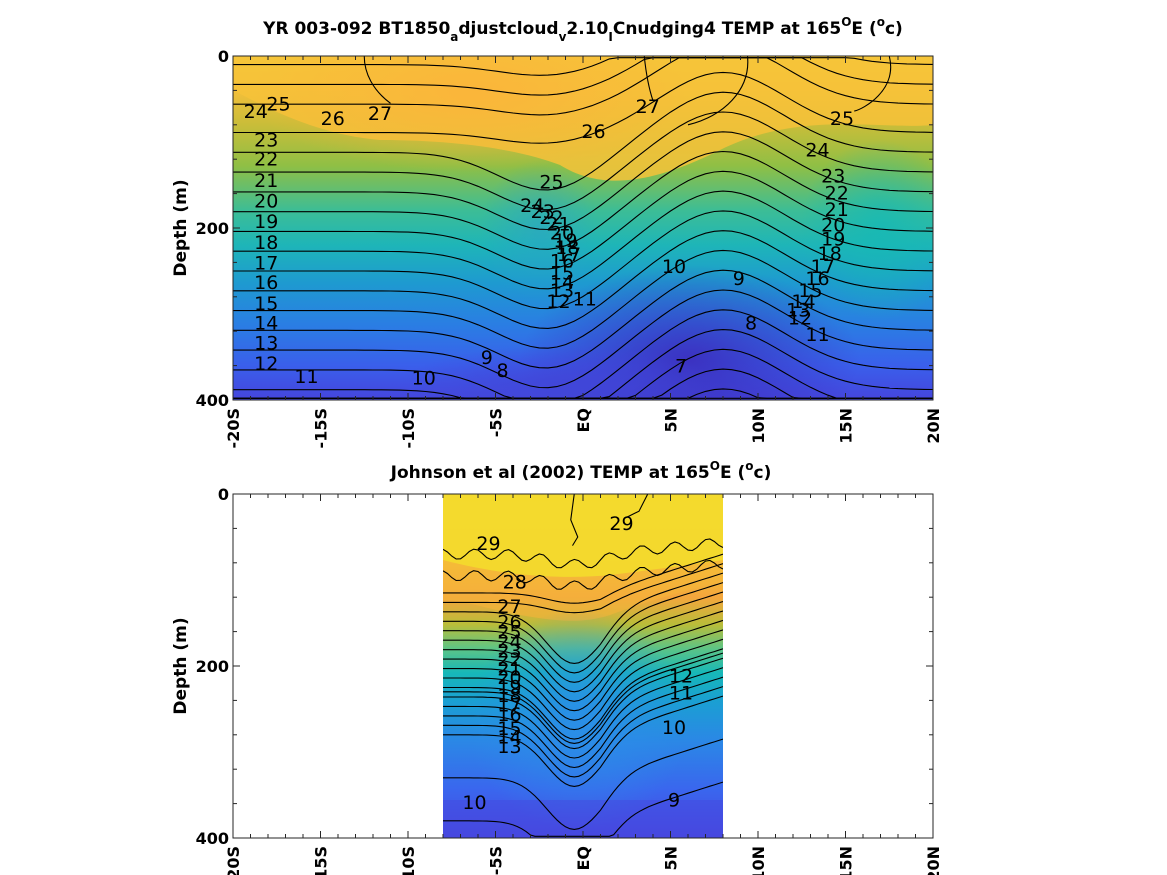 Image resolution: width=1167 pixels, height=875 pixels. Describe the element at coordinates (583, 420) in the screenshot. I see `x-tick-label: EQ` at that location.